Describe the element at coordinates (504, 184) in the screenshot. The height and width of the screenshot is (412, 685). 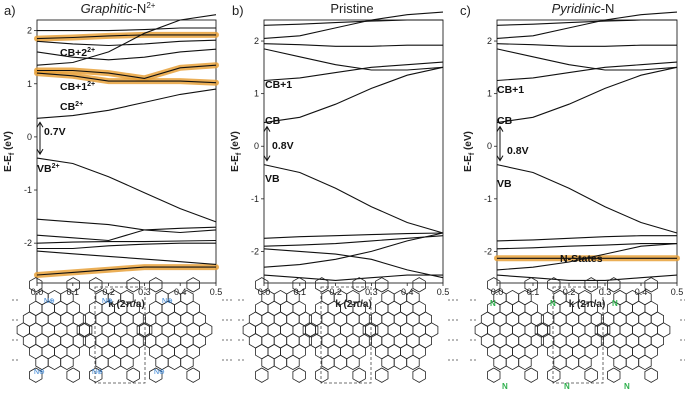
I see `label-vb-c: VB` at that location.